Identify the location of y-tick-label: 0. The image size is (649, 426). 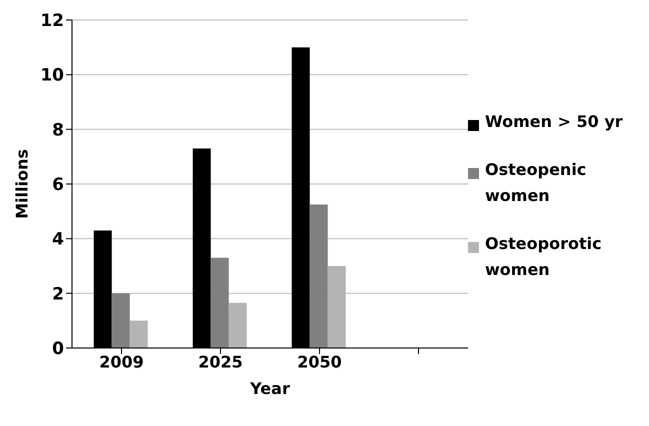
(58, 349).